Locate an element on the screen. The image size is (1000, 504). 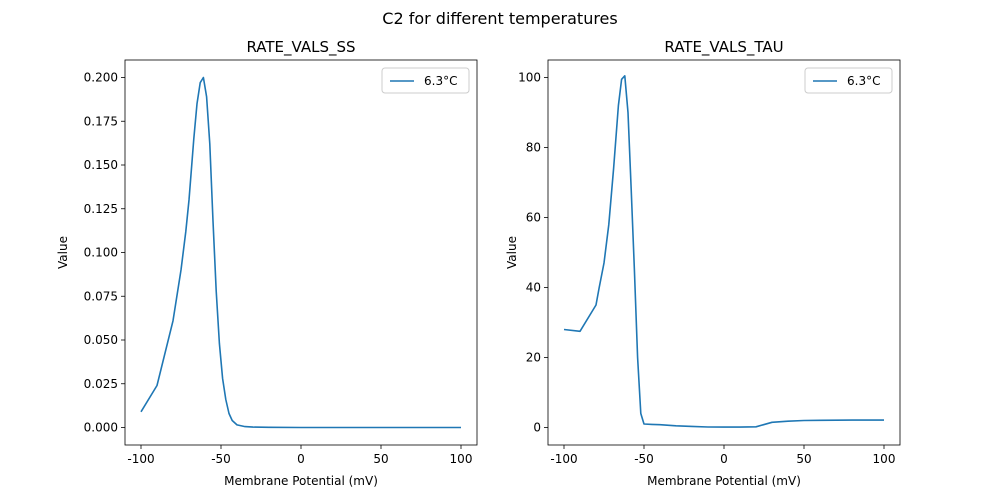
subplot-title: RATE_VALS_SS is located at coordinates (300, 47).